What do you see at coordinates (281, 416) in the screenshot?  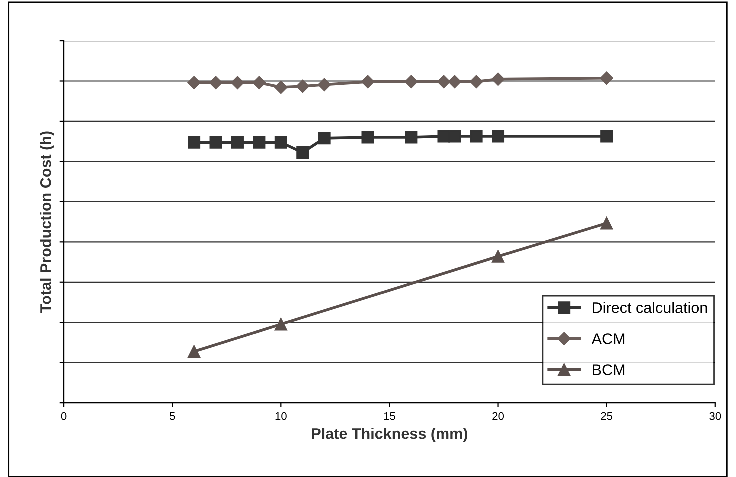 I see `x-tick-label: 10` at bounding box center [281, 416].